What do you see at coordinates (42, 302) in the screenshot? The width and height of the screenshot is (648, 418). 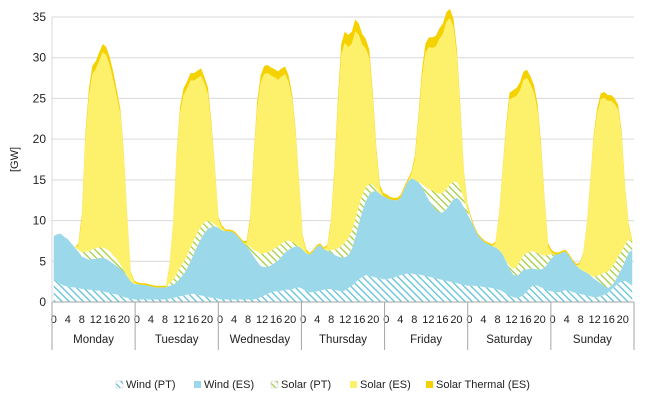 I see `y-tick-label: 0` at bounding box center [42, 302].